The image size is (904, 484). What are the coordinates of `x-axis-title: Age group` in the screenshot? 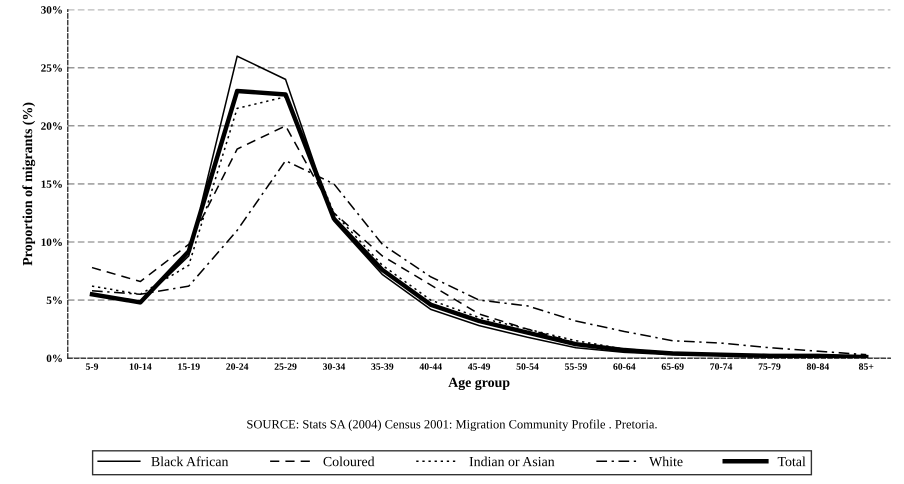 It's located at (479, 384).